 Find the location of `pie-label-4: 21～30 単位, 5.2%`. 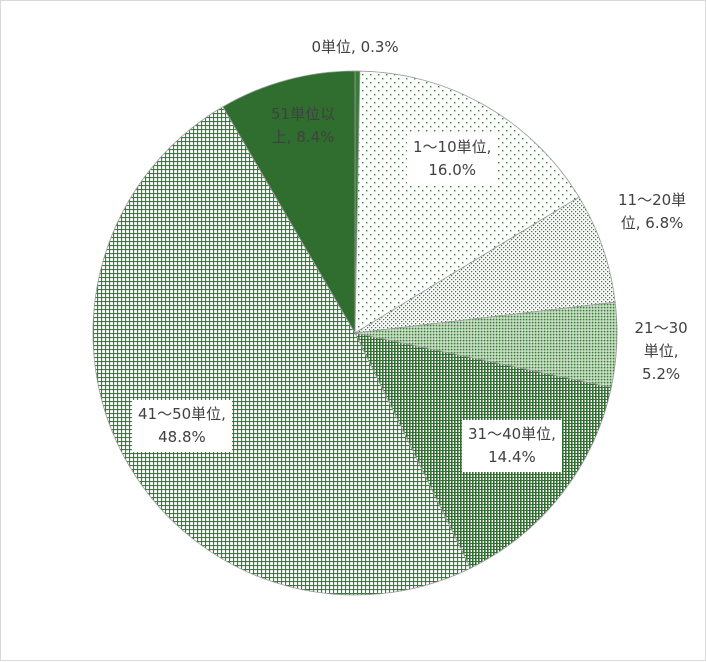

pie-label-4: 21～30 単位, 5.2% is located at coordinates (661, 351).